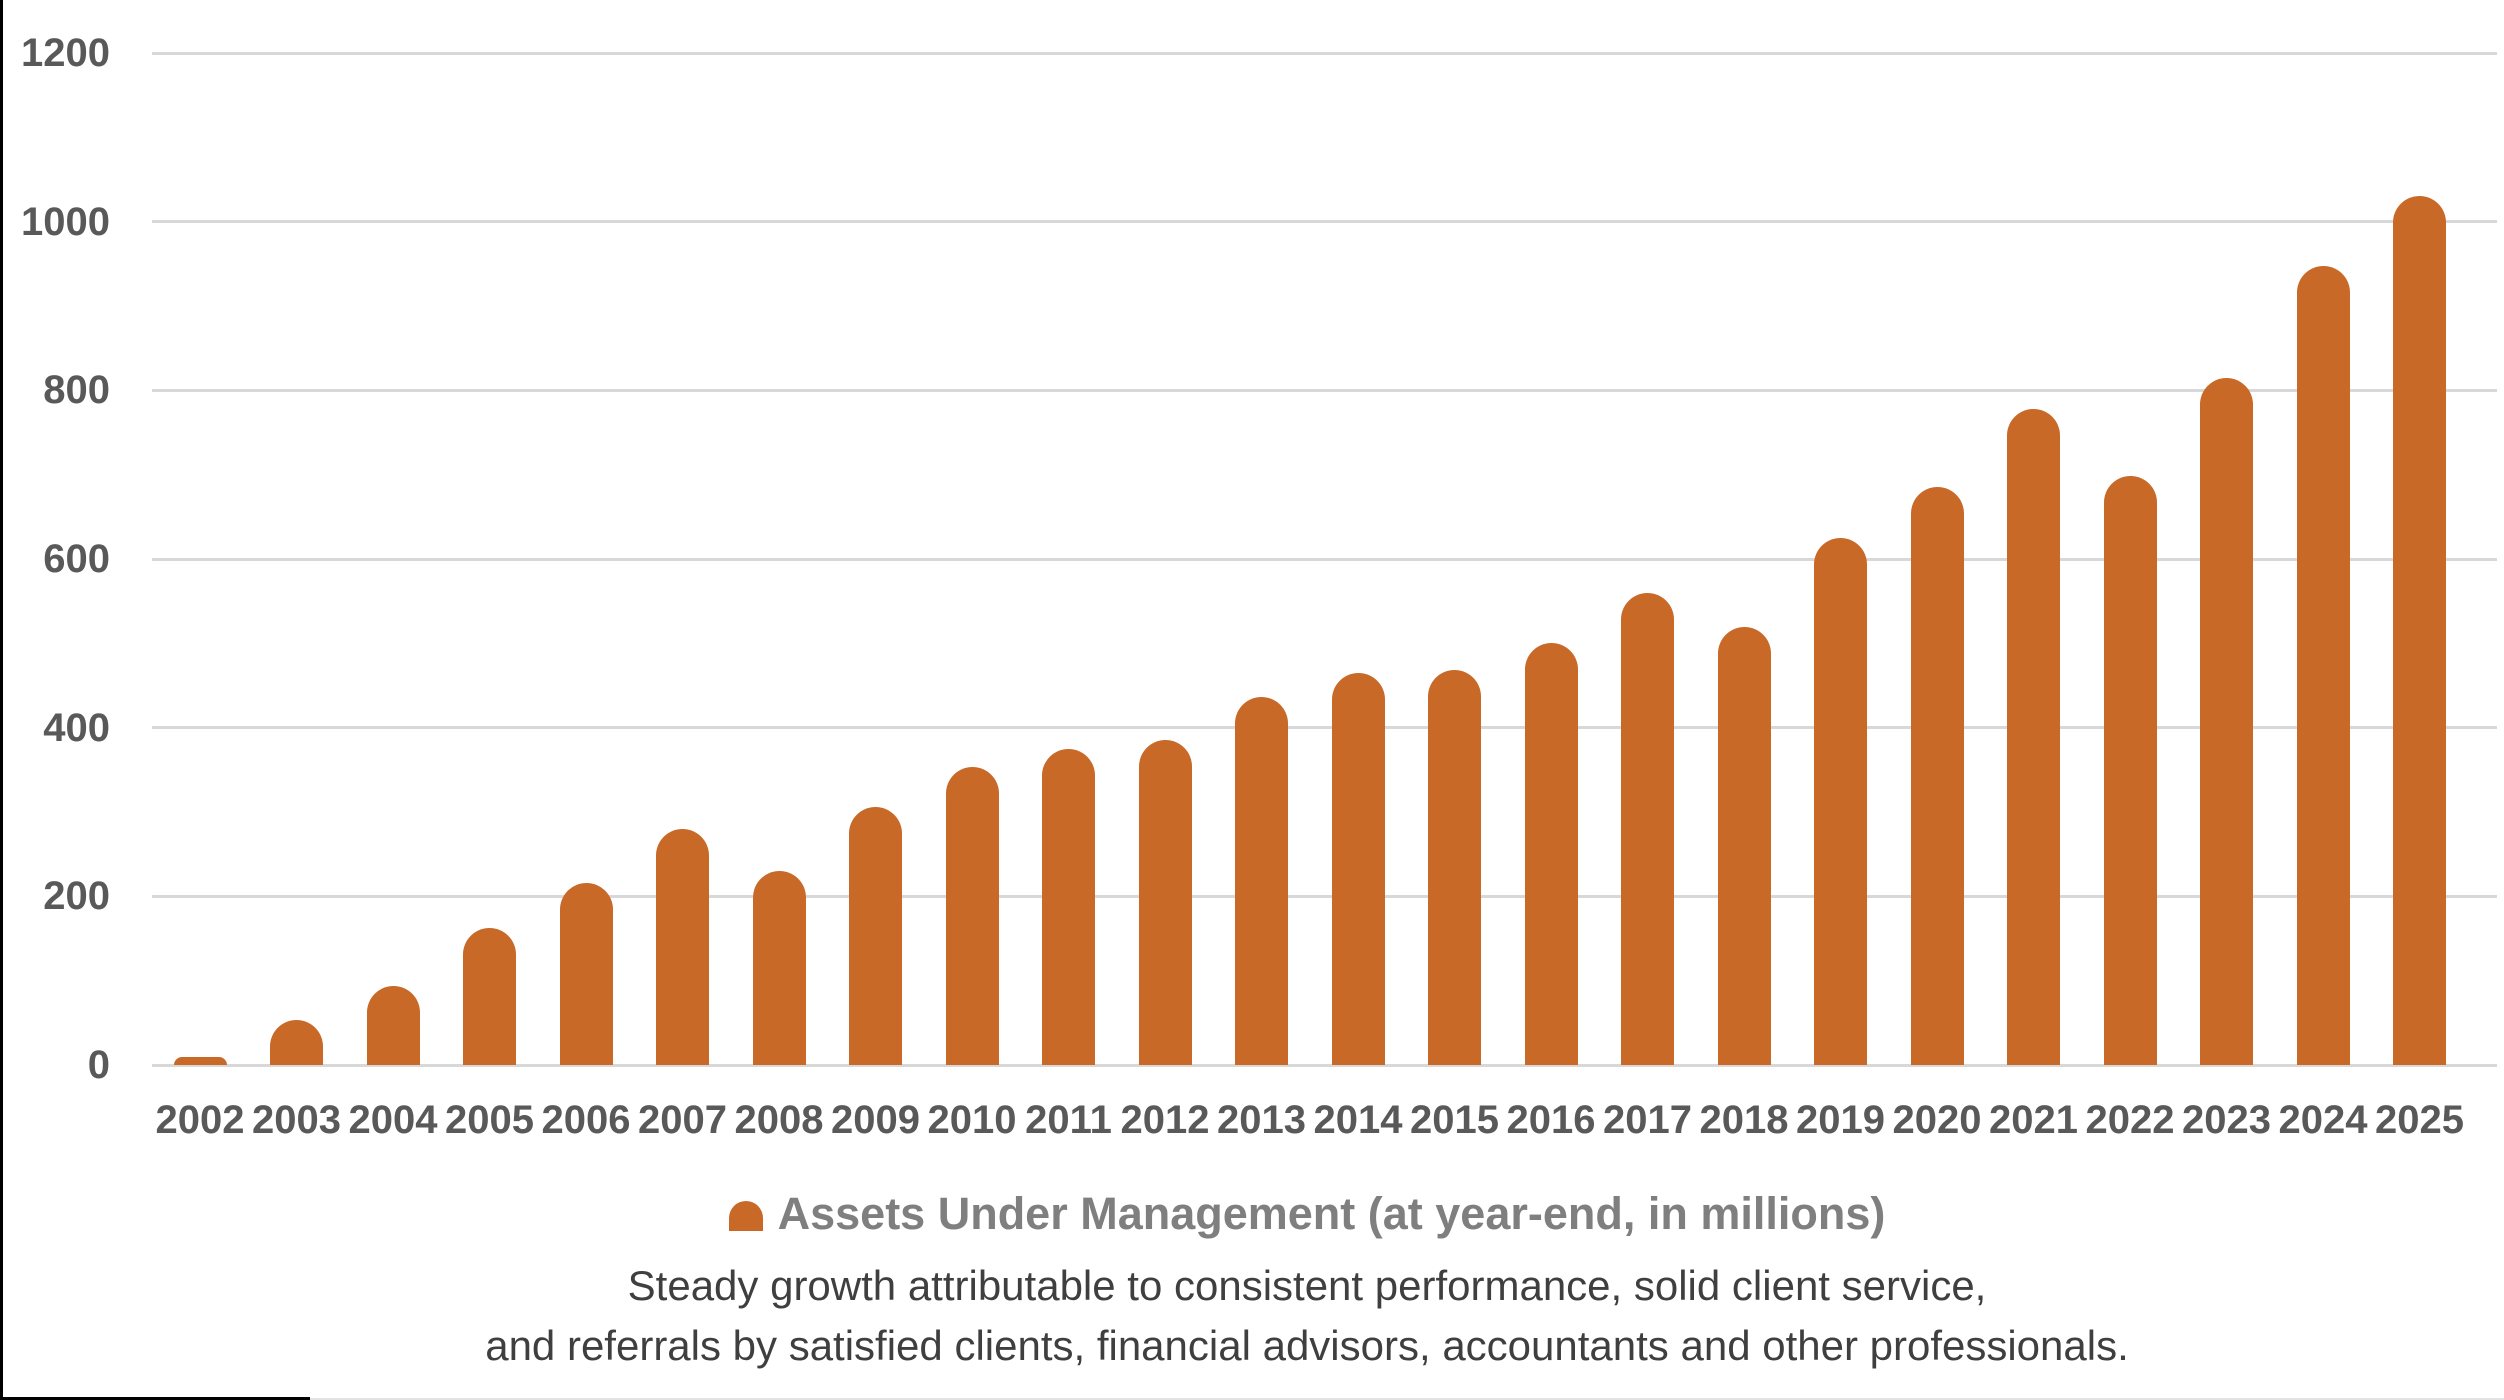 This screenshot has height=1400, width=2504. What do you see at coordinates (1261, 880) in the screenshot?
I see `bar-2013` at bounding box center [1261, 880].